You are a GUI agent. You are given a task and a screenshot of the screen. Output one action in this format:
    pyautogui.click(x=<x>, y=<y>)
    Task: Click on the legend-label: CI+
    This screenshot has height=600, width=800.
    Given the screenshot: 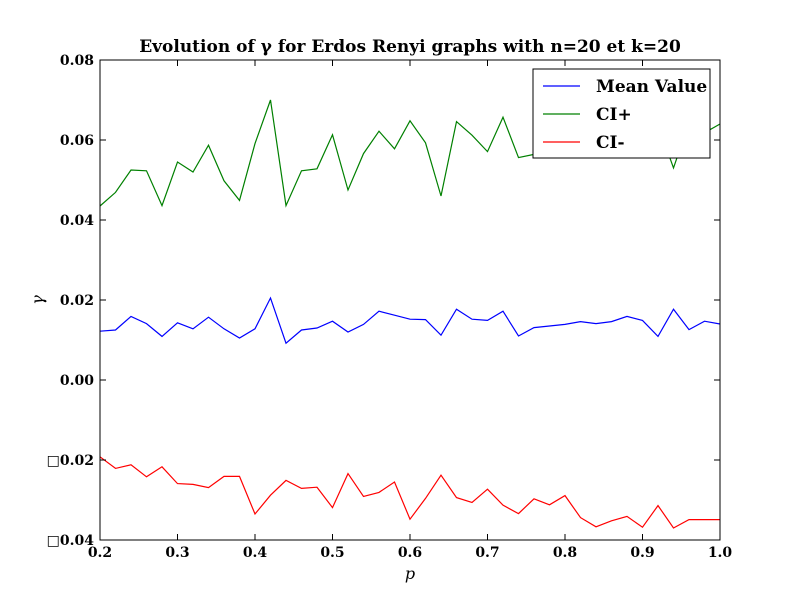 What is the action you would take?
    pyautogui.click(x=614, y=115)
    